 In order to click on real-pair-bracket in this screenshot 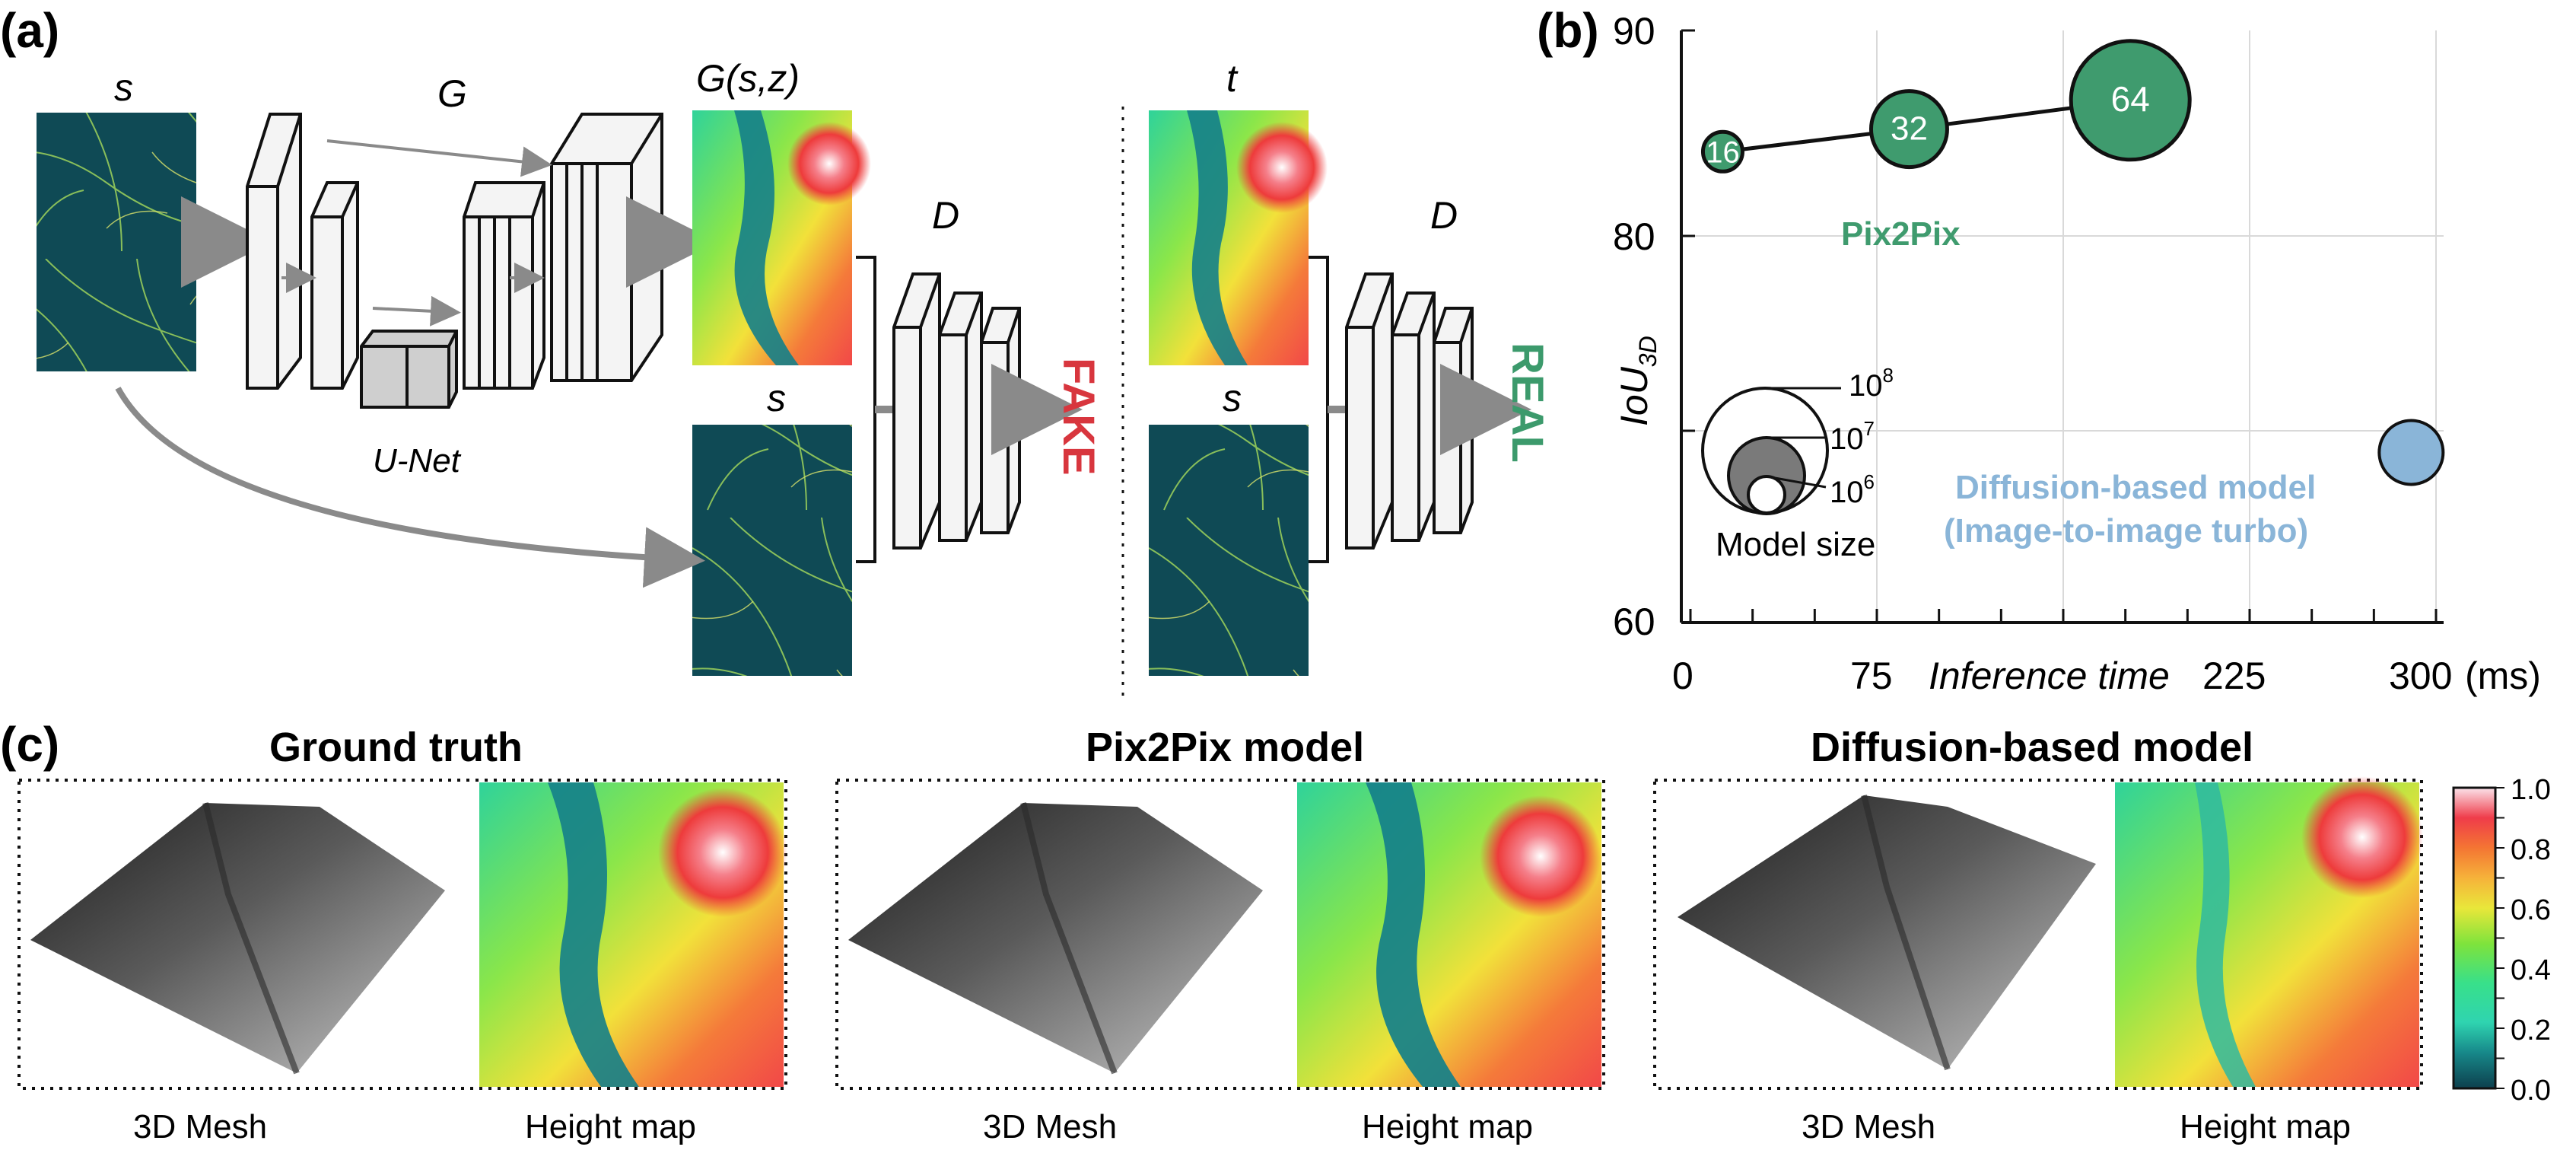, I will do `click(1319, 409)`.